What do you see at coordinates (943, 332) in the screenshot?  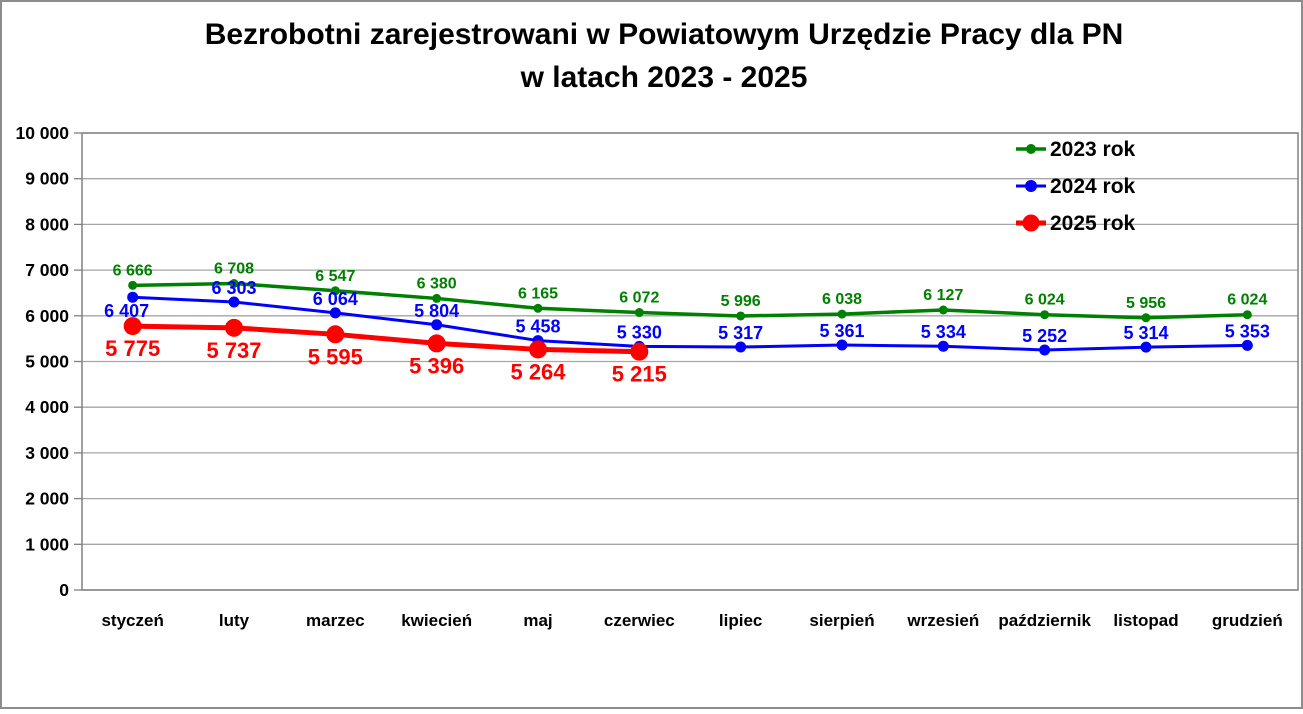 I see `series-2024-rok-data-label: 5 334` at bounding box center [943, 332].